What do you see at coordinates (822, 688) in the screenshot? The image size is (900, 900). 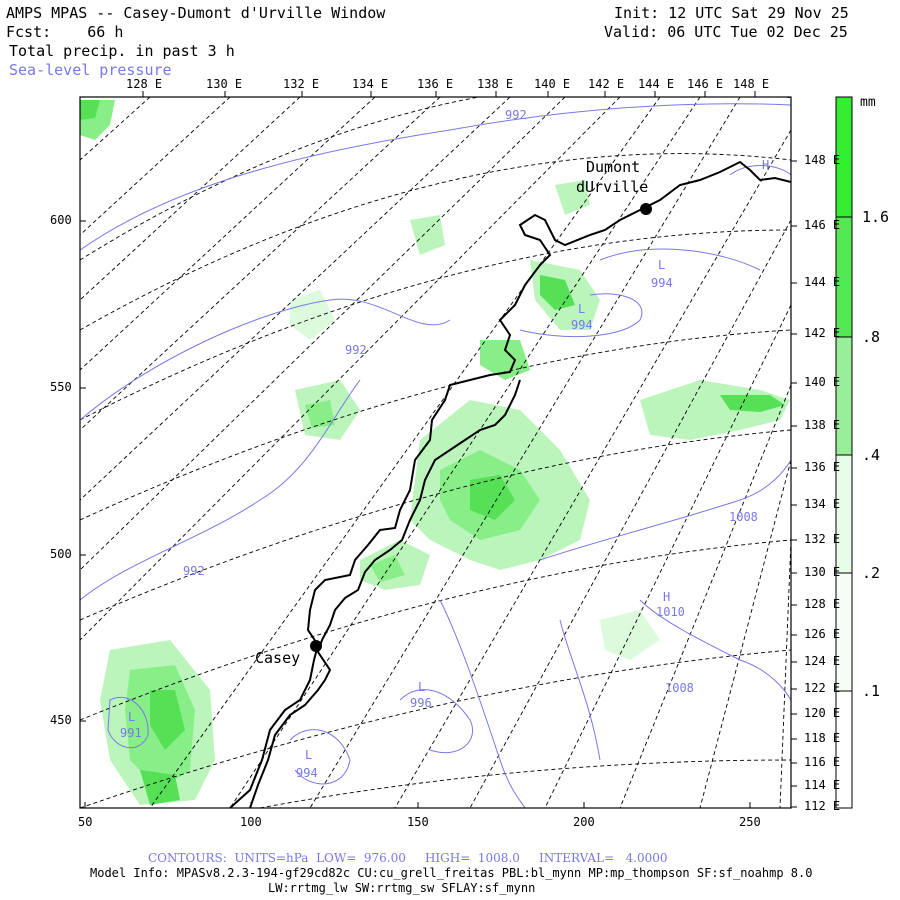 I see `right-lon-label: 122 E` at bounding box center [822, 688].